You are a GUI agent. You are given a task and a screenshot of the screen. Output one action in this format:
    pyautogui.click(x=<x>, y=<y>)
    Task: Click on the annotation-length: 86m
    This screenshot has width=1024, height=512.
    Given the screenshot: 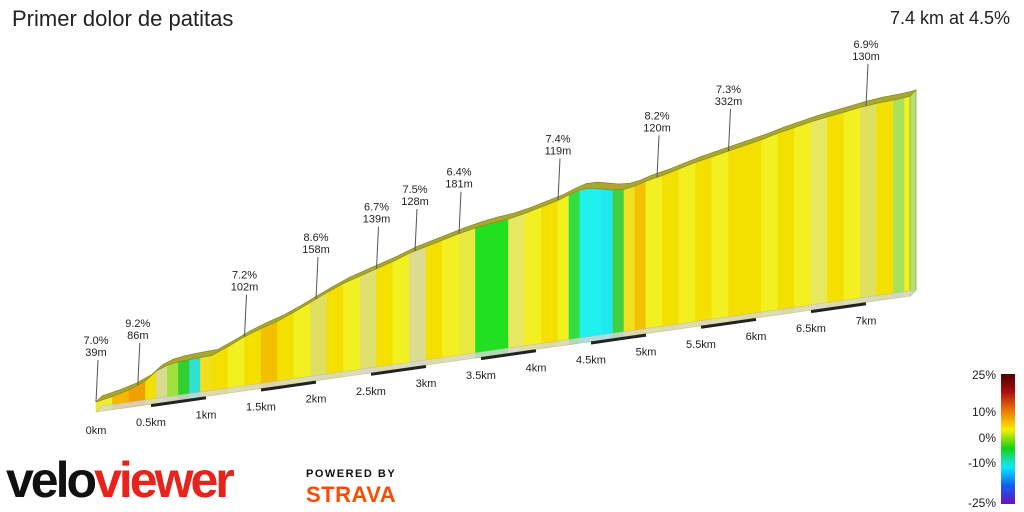 What is the action you would take?
    pyautogui.click(x=137, y=336)
    